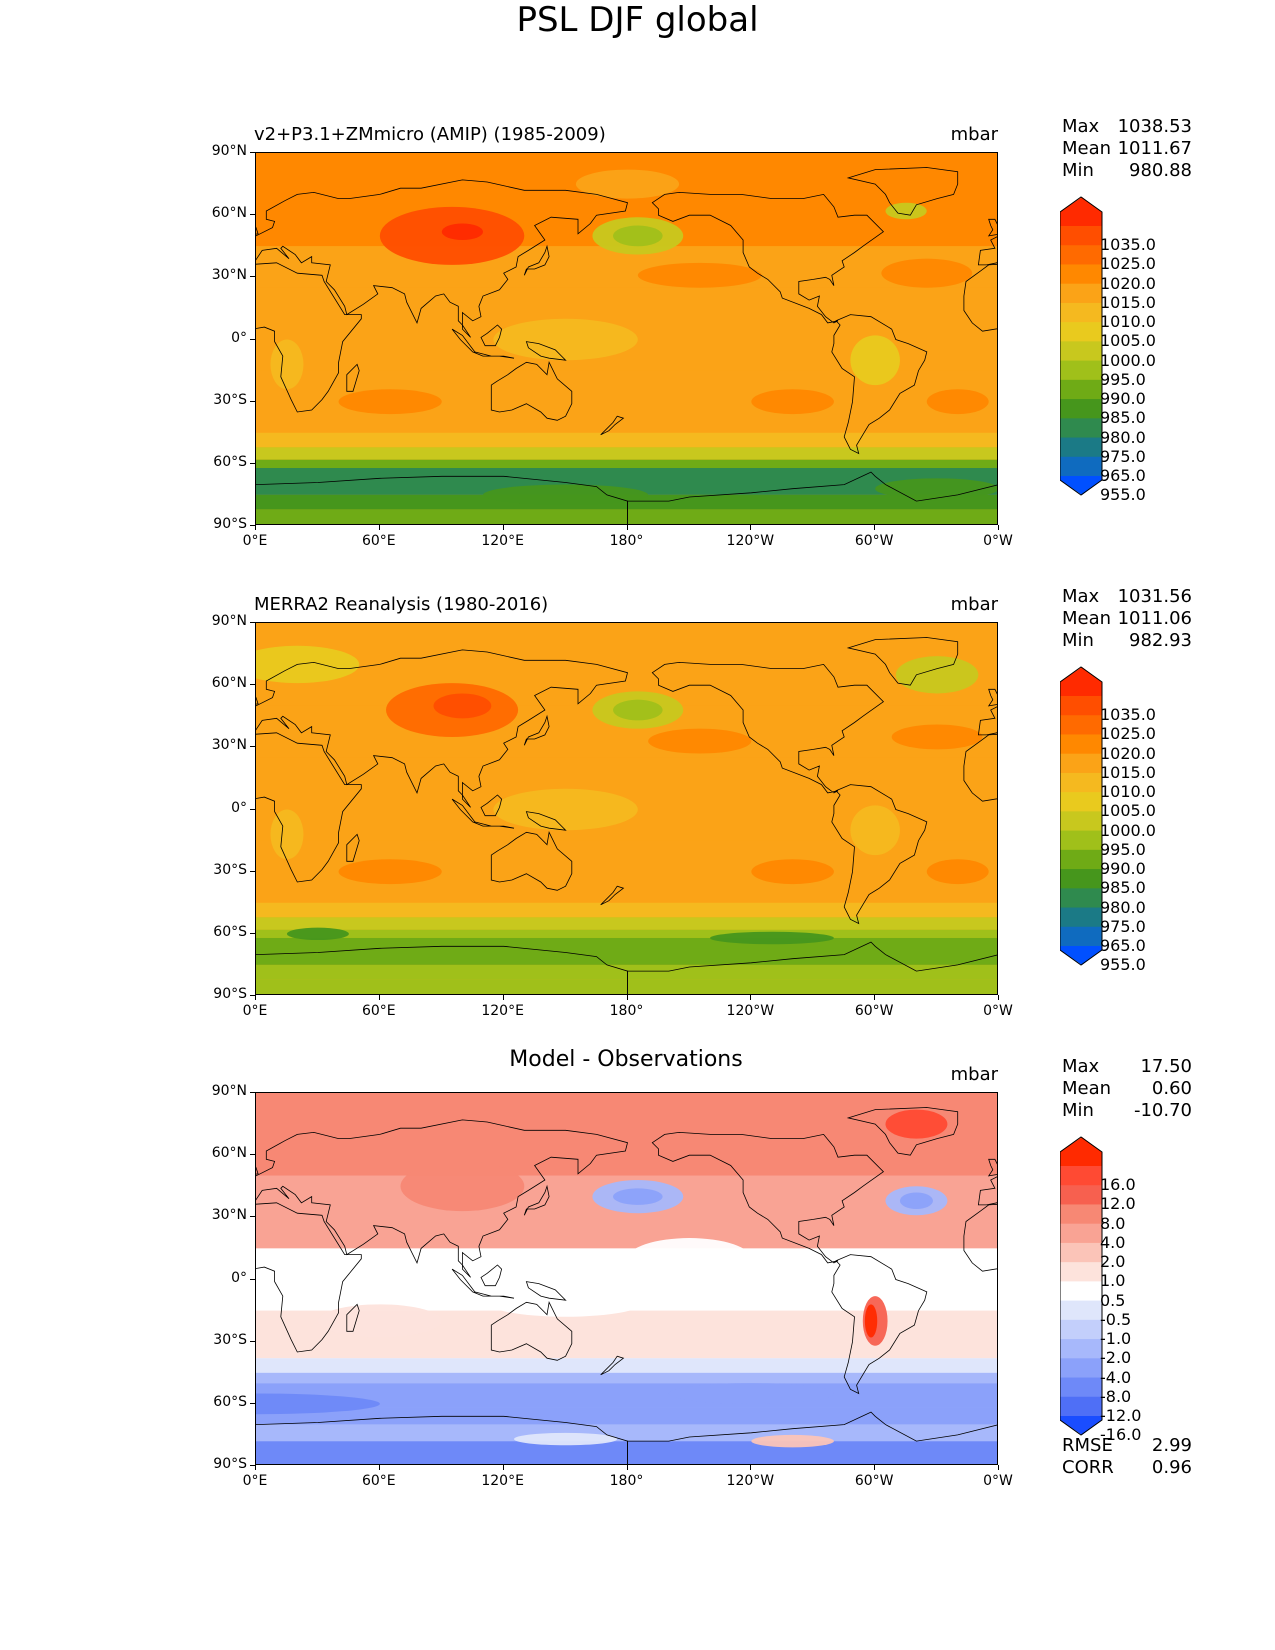  I want to click on map-frame, so click(626, 1278).